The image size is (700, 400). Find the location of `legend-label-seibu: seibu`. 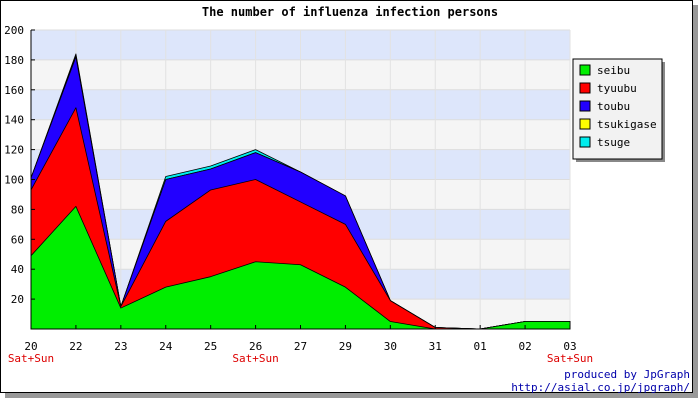

legend-label-seibu: seibu is located at coordinates (613, 70).